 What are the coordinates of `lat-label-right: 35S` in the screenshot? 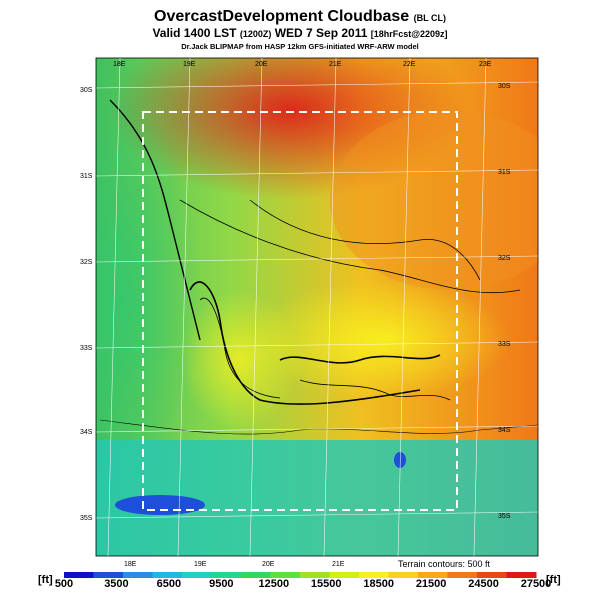 It's located at (504, 516).